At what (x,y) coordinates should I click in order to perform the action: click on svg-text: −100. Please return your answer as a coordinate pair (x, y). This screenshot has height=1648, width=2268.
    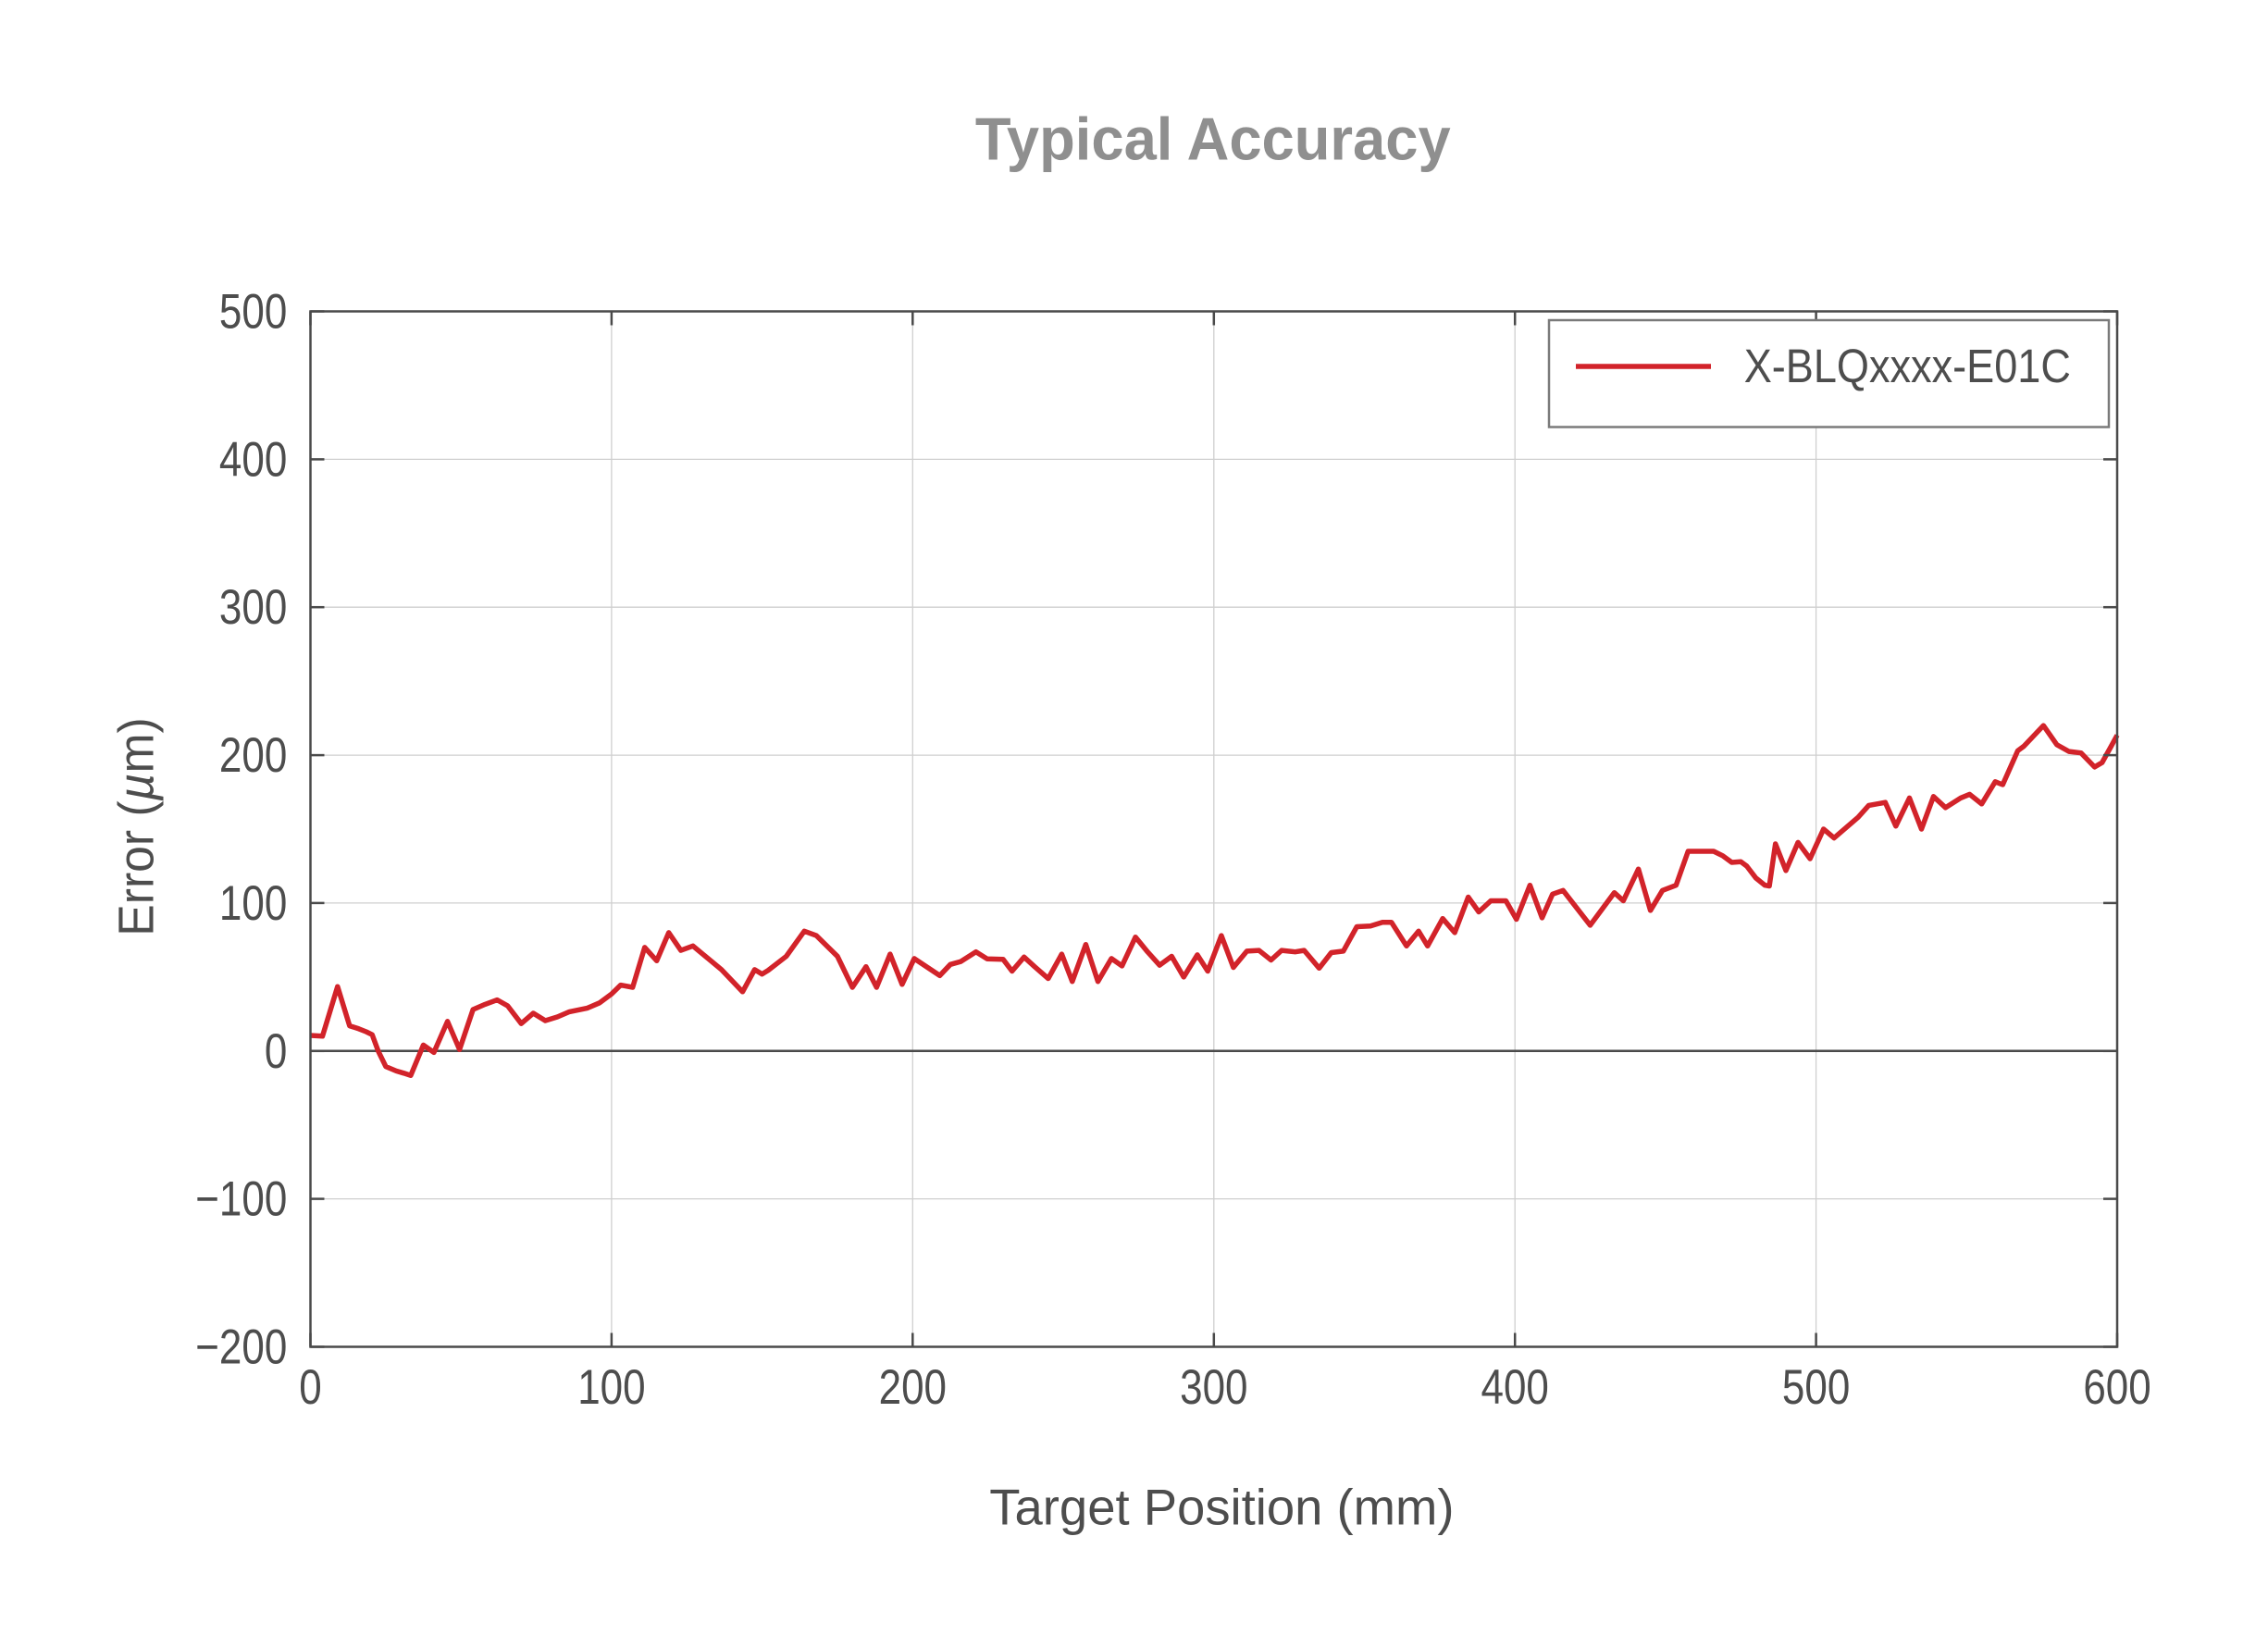
    Looking at the image, I should click on (241, 1199).